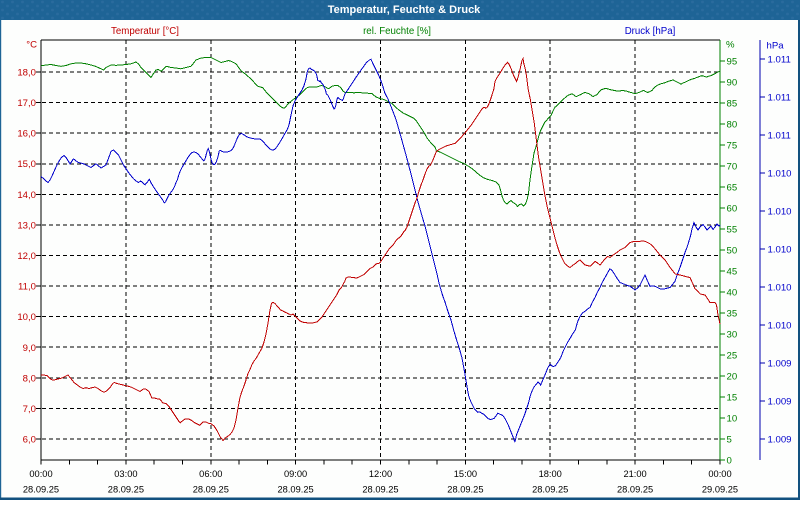 The width and height of the screenshot is (800, 505). Describe the element at coordinates (729, 461) in the screenshot. I see `svg-text: 0` at that location.